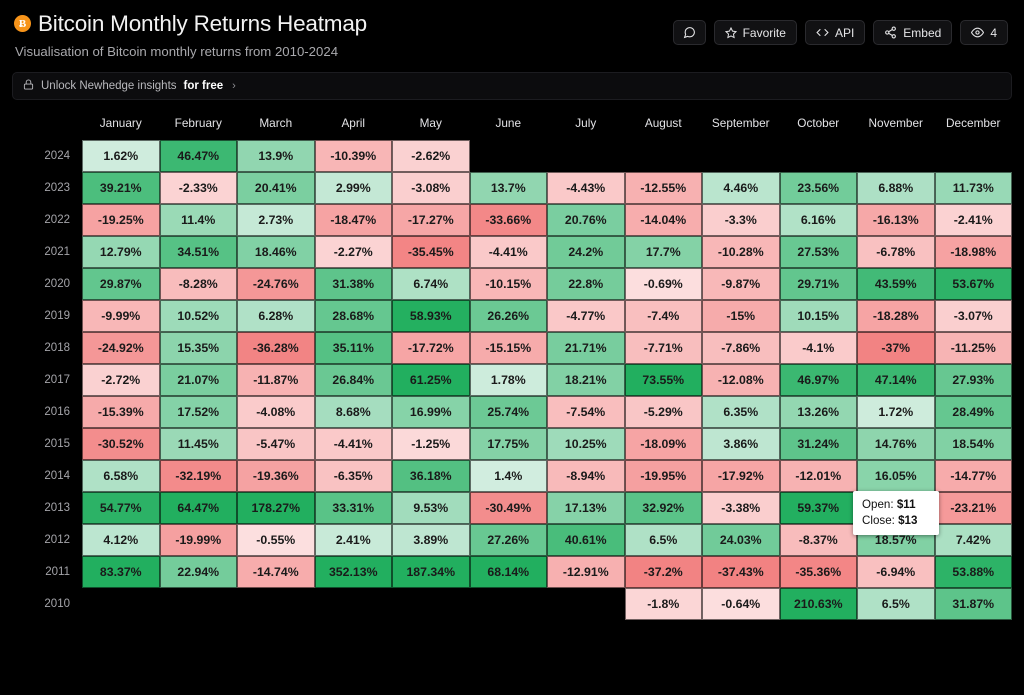  I want to click on heatmap-cell-2017-april: 26.84%, so click(353, 380).